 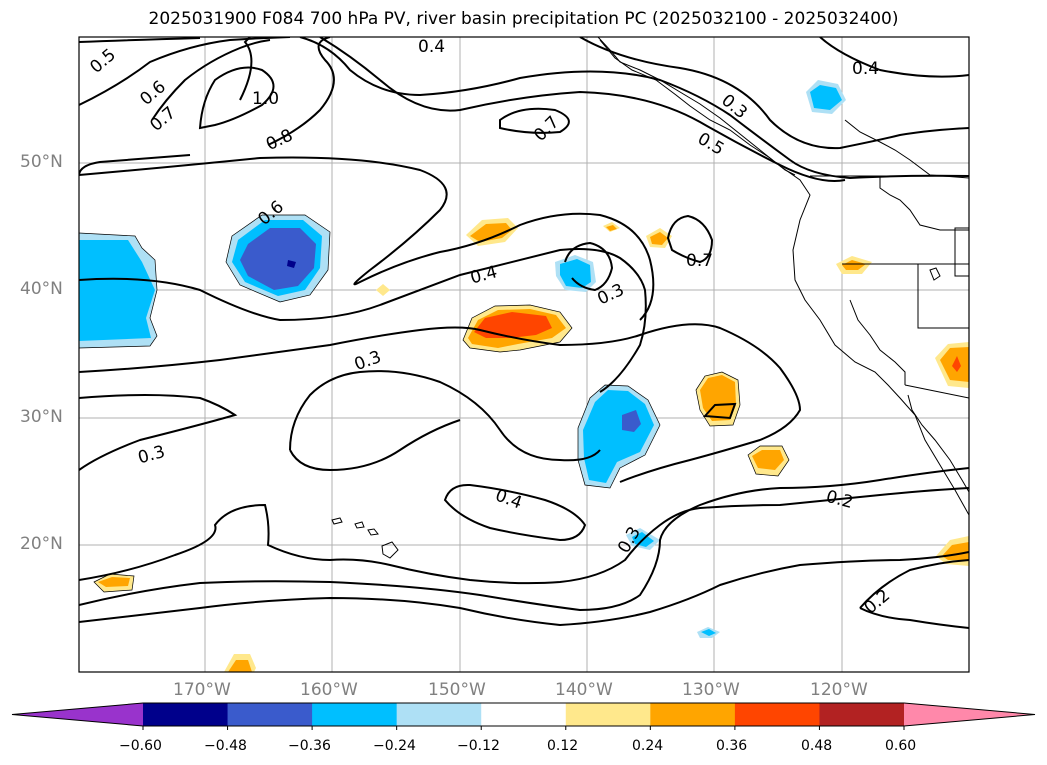 What do you see at coordinates (41, 289) in the screenshot?
I see `lat-label-40n: 40°N` at bounding box center [41, 289].